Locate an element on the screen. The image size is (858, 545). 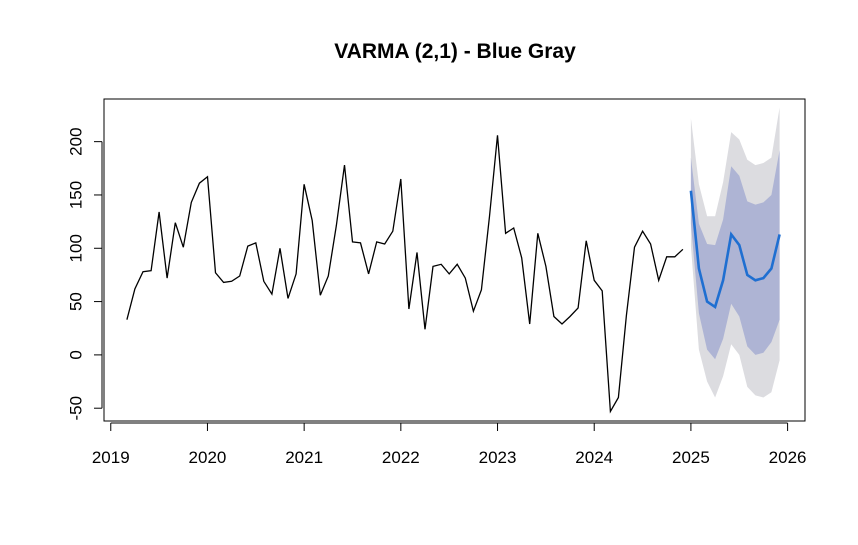
x-tick-label: 2020 is located at coordinates (208, 457).